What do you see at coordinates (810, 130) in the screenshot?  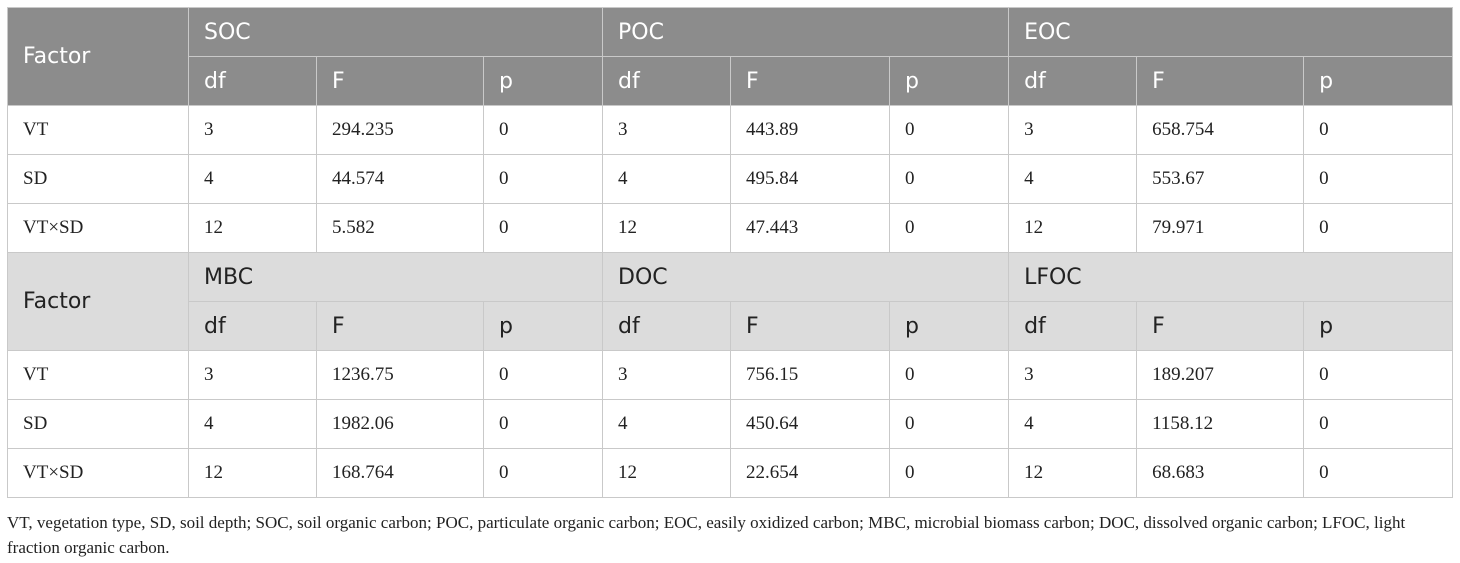 I see `table-cell: 443.89` at bounding box center [810, 130].